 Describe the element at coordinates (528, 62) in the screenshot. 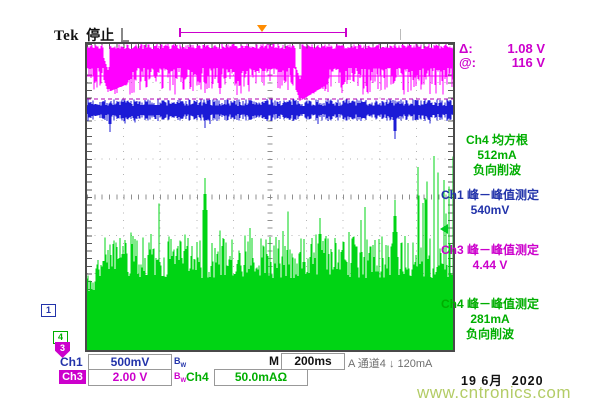

I see `at-value: 116 V` at that location.